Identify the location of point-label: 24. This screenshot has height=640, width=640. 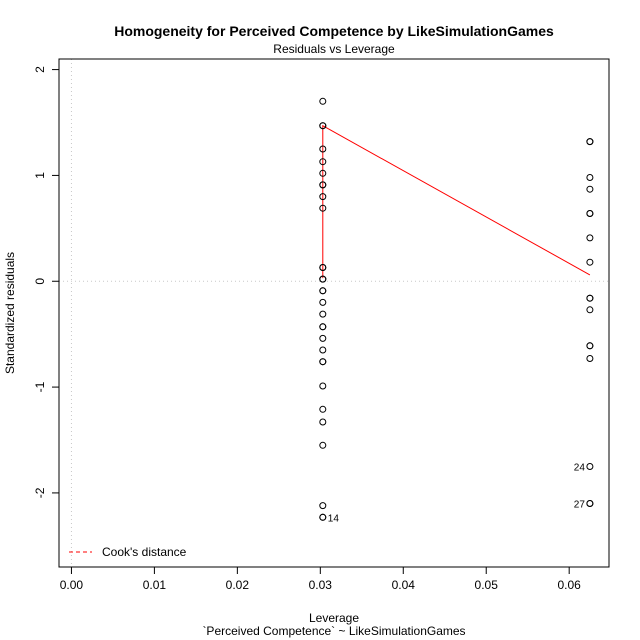
(580, 467).